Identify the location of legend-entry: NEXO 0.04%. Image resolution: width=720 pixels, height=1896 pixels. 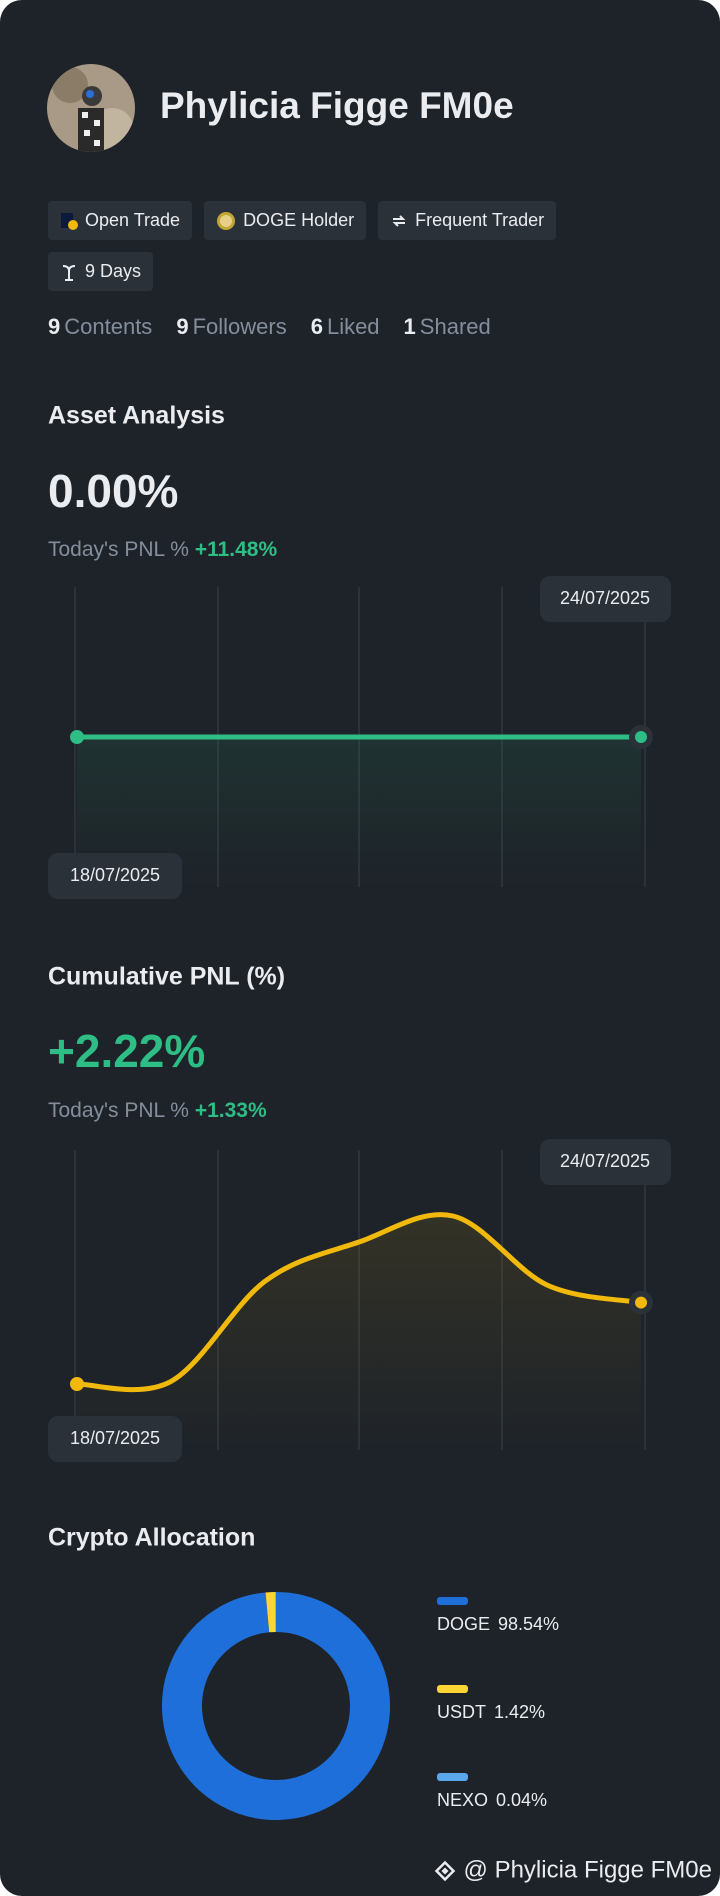
(492, 1800).